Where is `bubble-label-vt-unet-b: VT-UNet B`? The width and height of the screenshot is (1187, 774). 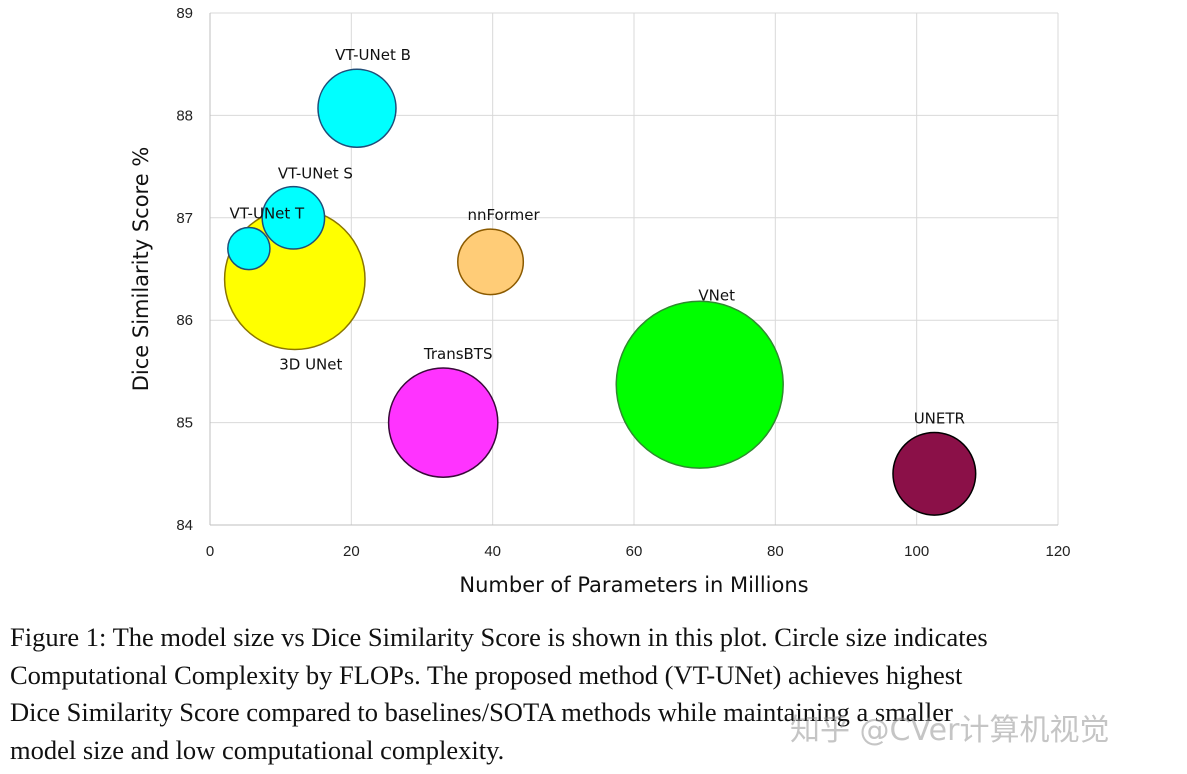 bubble-label-vt-unet-b: VT-UNet B is located at coordinates (373, 55).